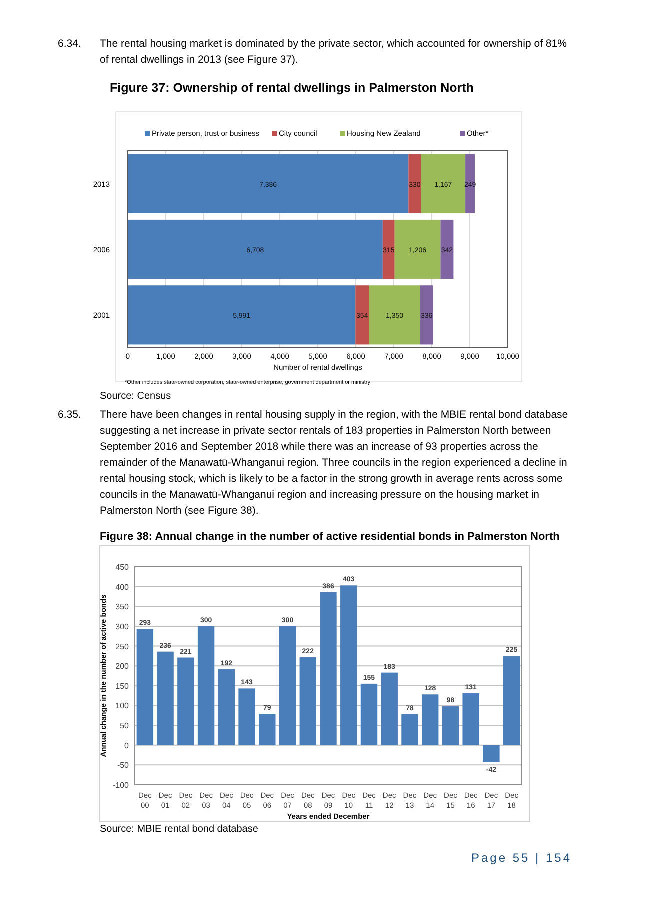  Describe the element at coordinates (123, 647) in the screenshot. I see `y-tick-label: 250` at that location.